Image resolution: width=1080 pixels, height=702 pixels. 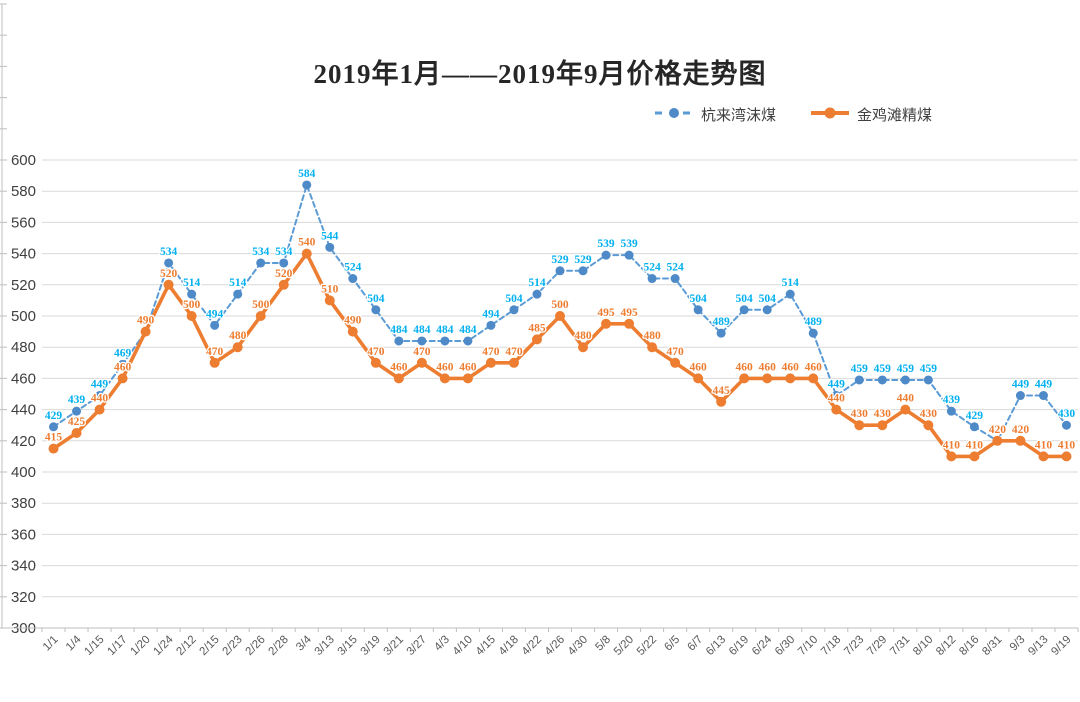 What do you see at coordinates (537, 283) in the screenshot?
I see `data-label: 514` at bounding box center [537, 283].